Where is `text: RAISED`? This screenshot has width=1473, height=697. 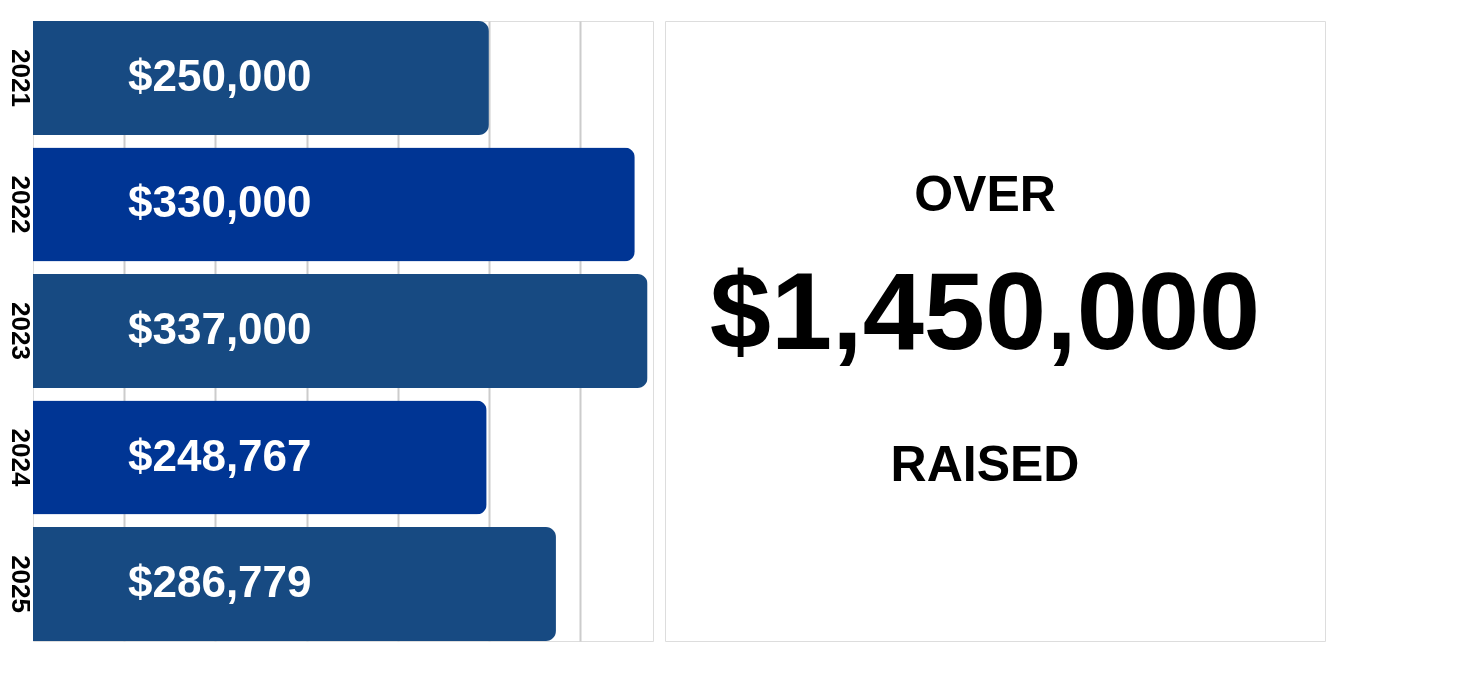
text: RAISED is located at coordinates (985, 464).